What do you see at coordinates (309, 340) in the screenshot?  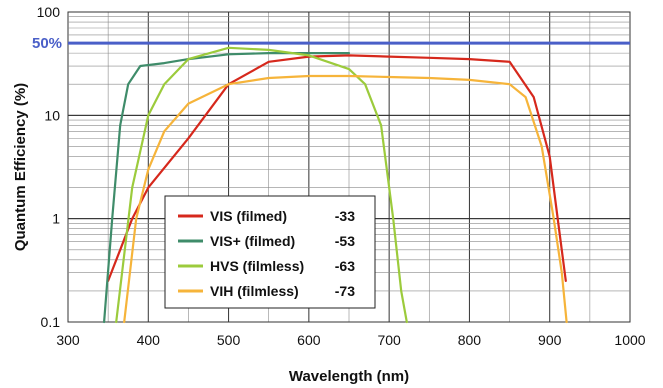 I see `x-tick-label: 600` at bounding box center [309, 340].